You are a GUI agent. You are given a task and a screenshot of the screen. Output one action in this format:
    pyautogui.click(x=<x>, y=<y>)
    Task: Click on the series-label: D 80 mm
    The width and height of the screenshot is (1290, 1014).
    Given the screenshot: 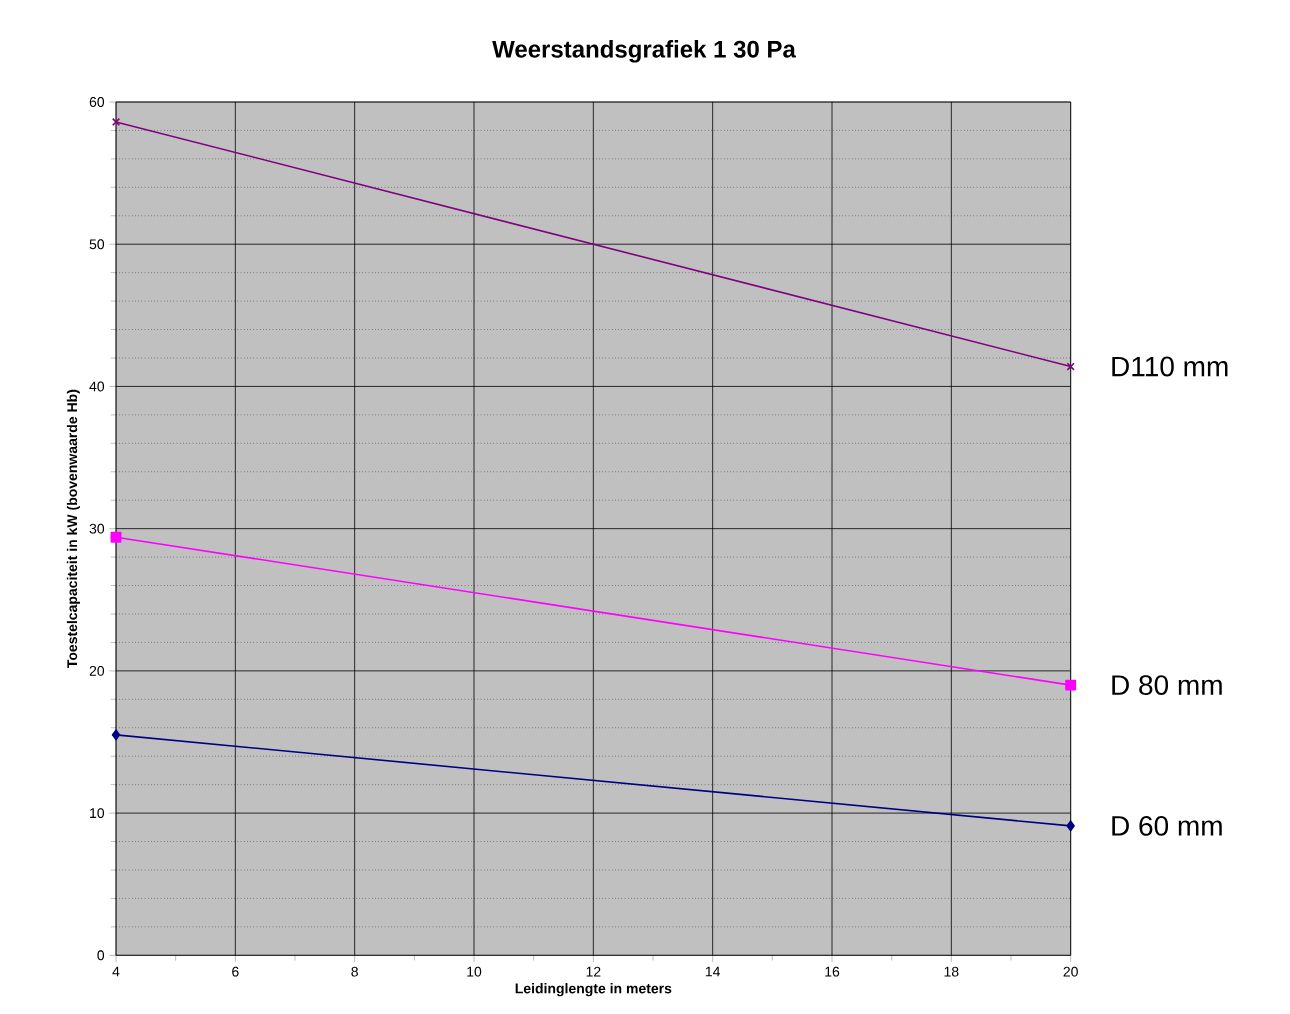 What is the action you would take?
    pyautogui.click(x=1167, y=685)
    